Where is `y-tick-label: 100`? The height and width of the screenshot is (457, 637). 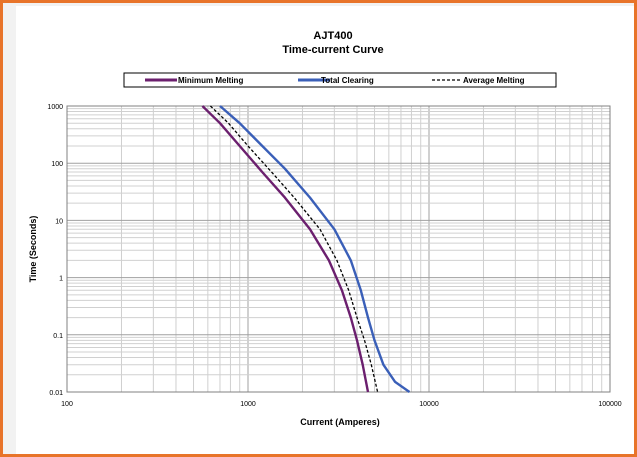
y-tick-label: 100 is located at coordinates (57, 164).